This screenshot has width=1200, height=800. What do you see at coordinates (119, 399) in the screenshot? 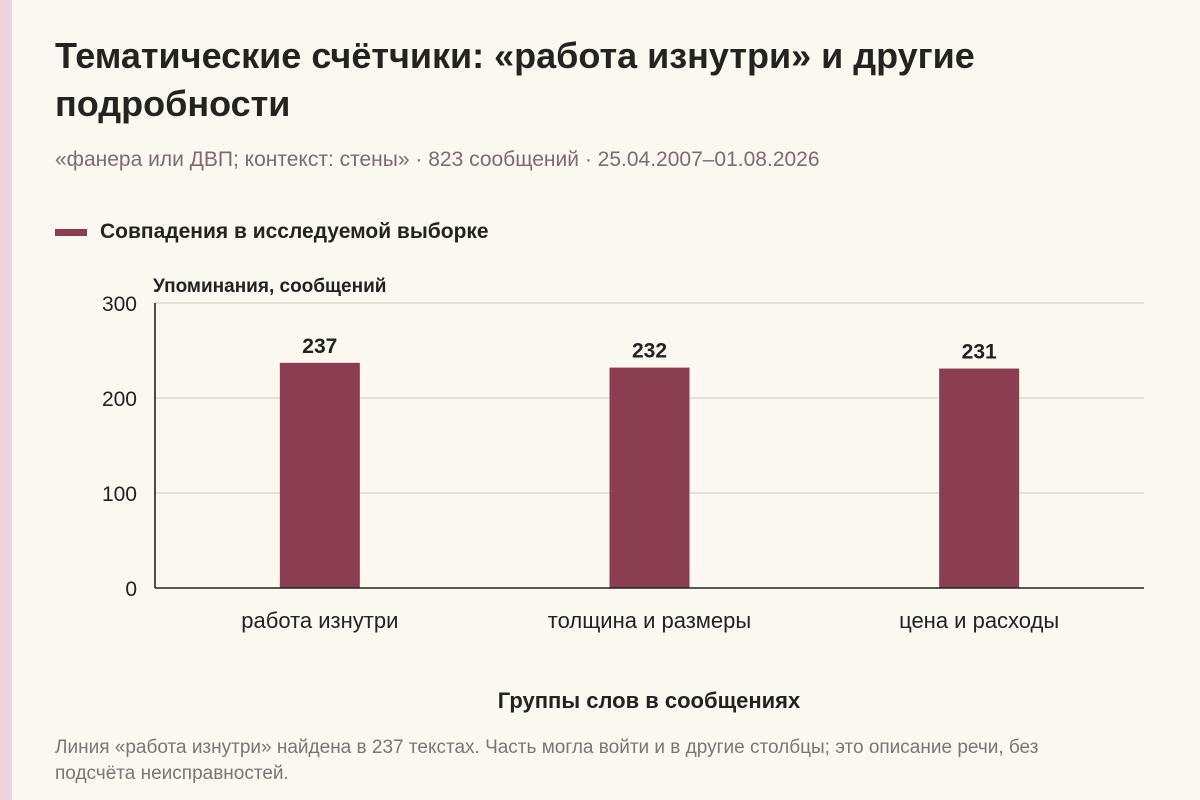
I see `y-tick-label: 200` at bounding box center [119, 399].